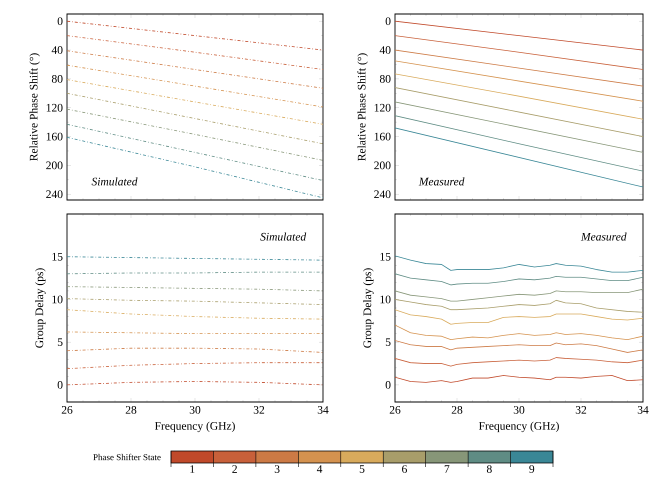  What do you see at coordinates (319, 469) in the screenshot?
I see `legend-label: 4` at bounding box center [319, 469].